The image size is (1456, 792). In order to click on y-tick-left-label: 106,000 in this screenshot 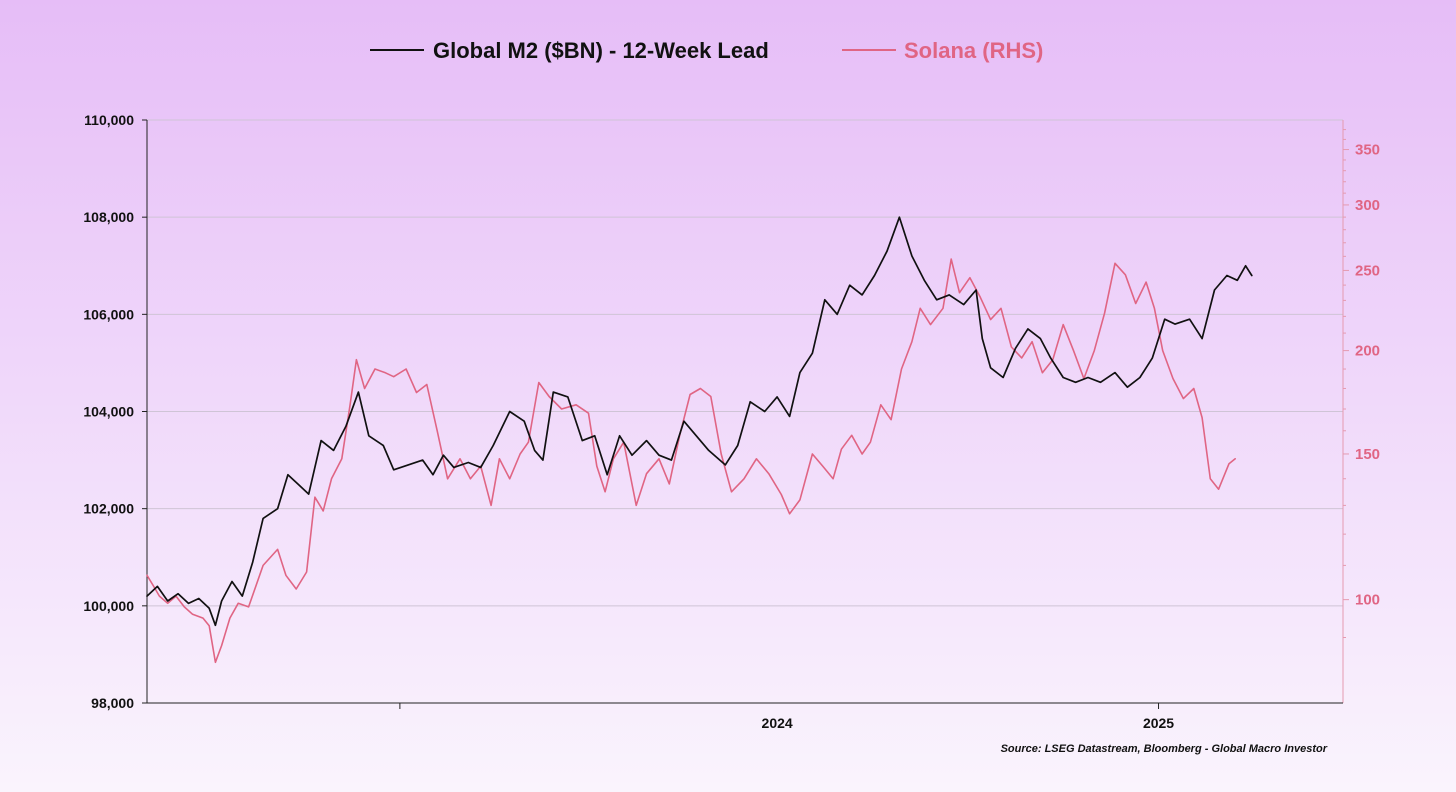, I will do `click(108, 314)`.